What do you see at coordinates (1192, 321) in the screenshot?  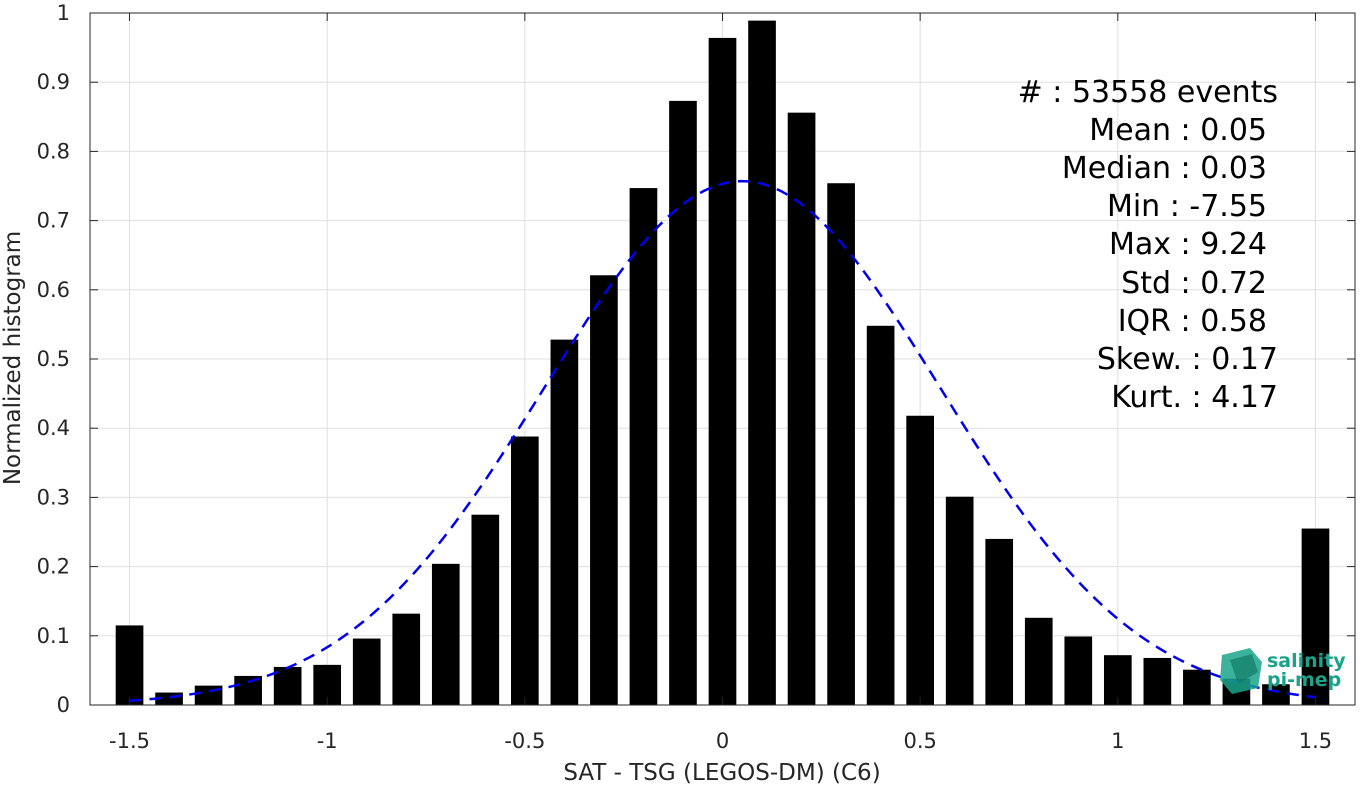 I see `stat-iqr: IQR : 0.58` at bounding box center [1192, 321].